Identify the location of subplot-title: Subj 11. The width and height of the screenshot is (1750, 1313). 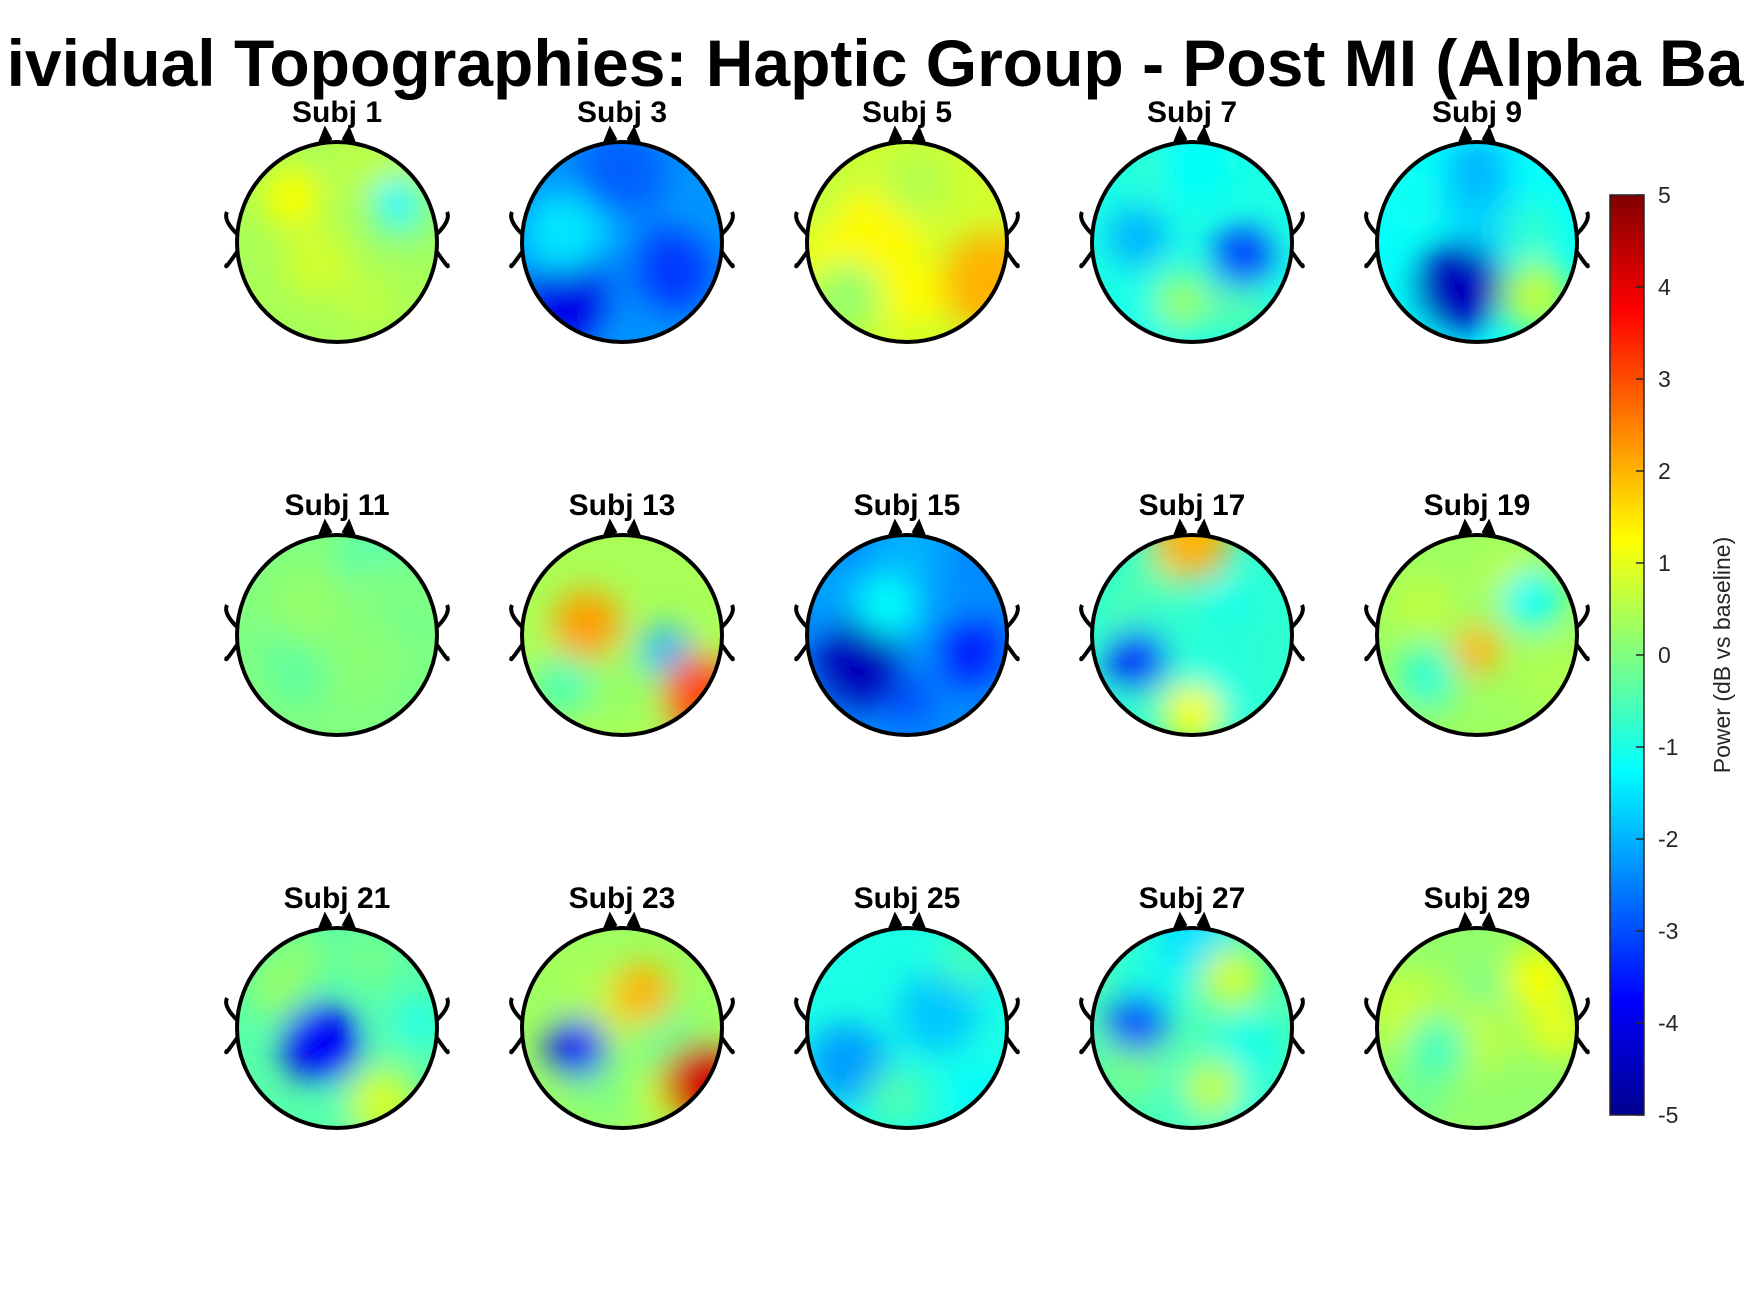
(336, 505).